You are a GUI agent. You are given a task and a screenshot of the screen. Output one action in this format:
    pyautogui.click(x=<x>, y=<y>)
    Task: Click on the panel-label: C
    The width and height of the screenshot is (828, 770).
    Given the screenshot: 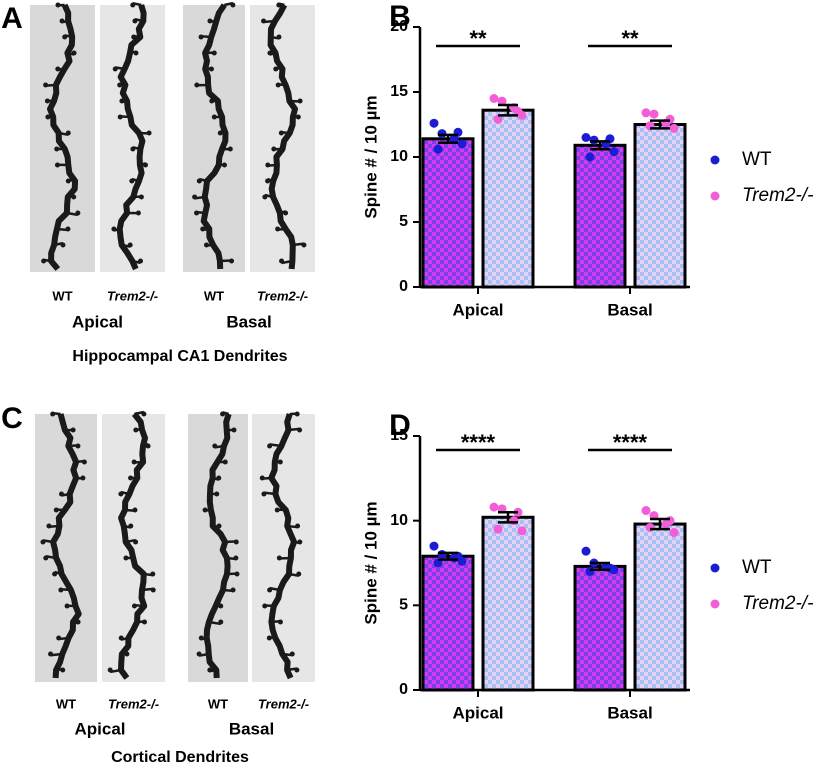 What is the action you would take?
    pyautogui.click(x=12, y=418)
    